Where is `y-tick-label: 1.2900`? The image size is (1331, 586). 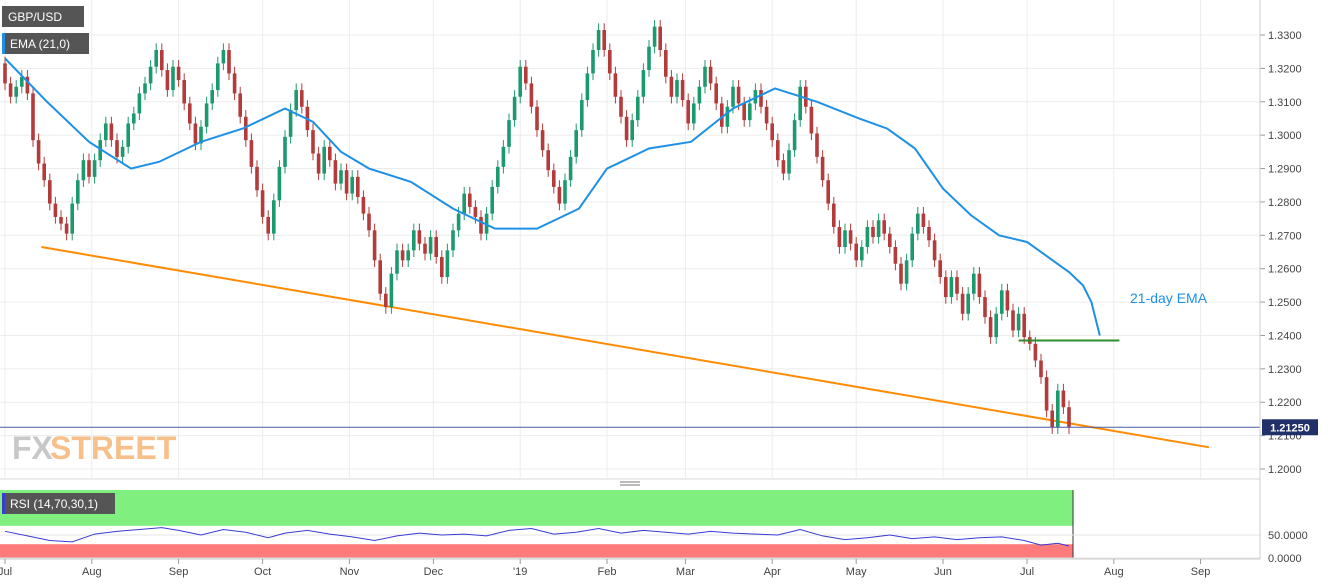 y-tick-label: 1.2900 is located at coordinates (1285, 170).